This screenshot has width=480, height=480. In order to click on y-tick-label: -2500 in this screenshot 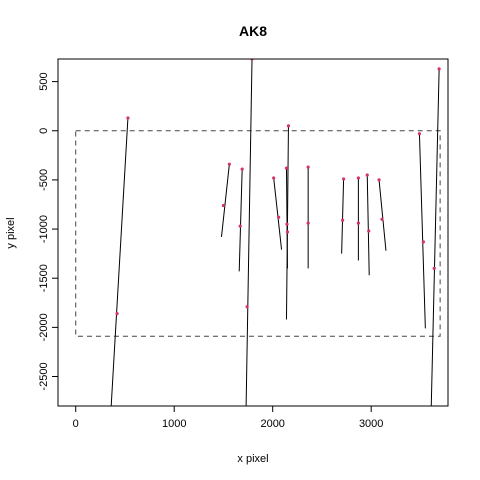, I will do `click(44, 376)`.